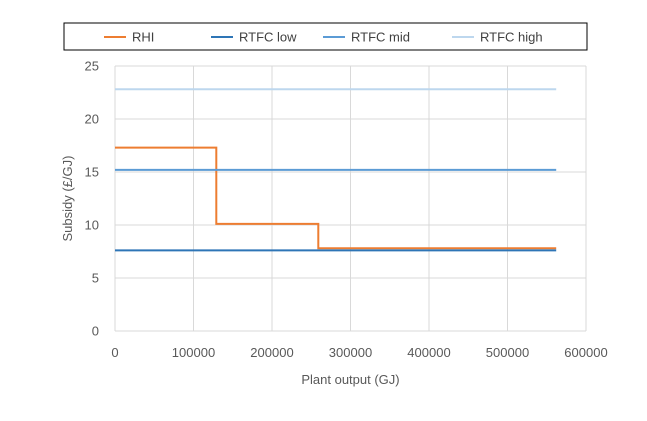 The width and height of the screenshot is (647, 421). I want to click on legend-label-rhi: RHI, so click(143, 37).